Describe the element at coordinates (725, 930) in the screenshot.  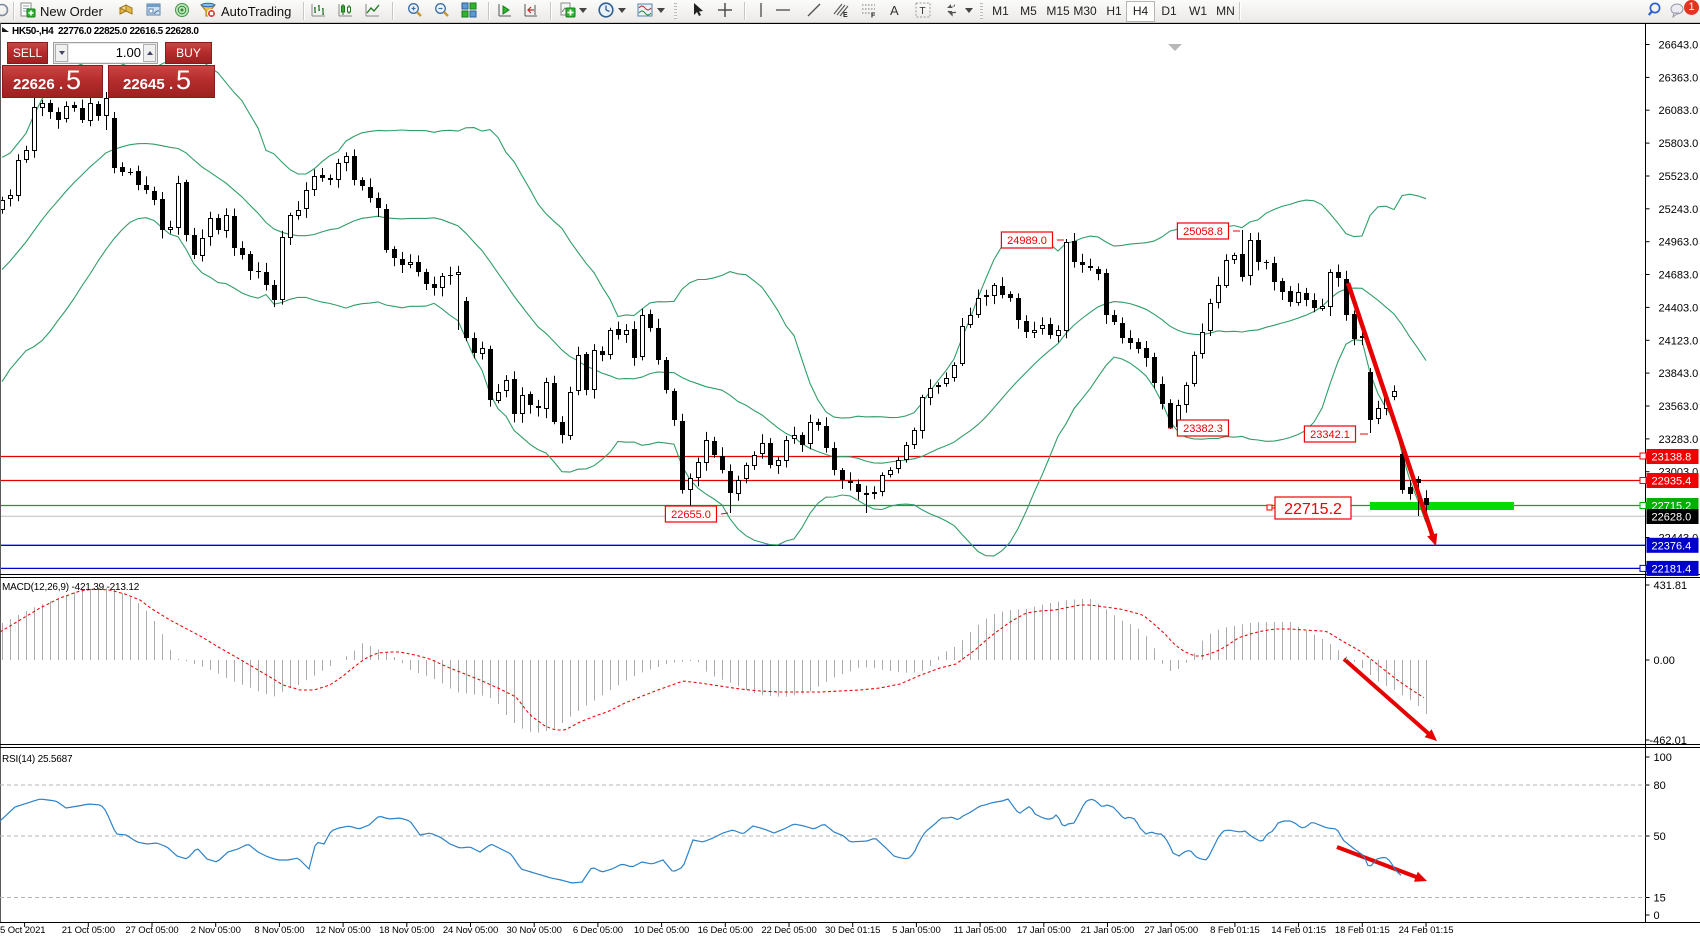
I see `svg-text: 16 Dec 05:00` at that location.